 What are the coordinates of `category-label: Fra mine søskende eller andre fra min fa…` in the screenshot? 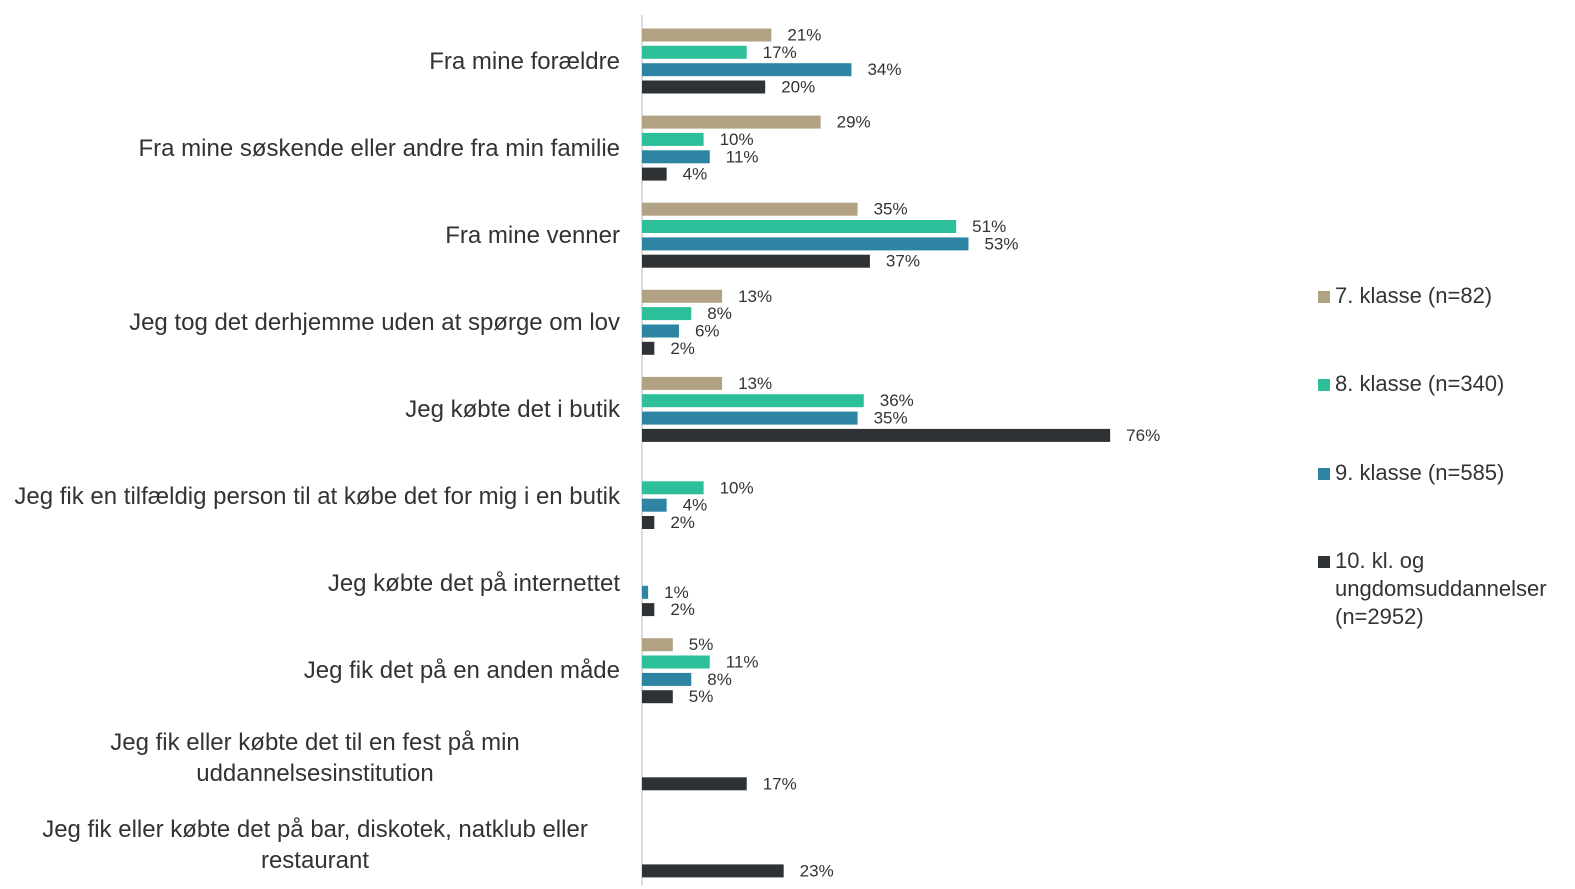 It's located at (379, 148).